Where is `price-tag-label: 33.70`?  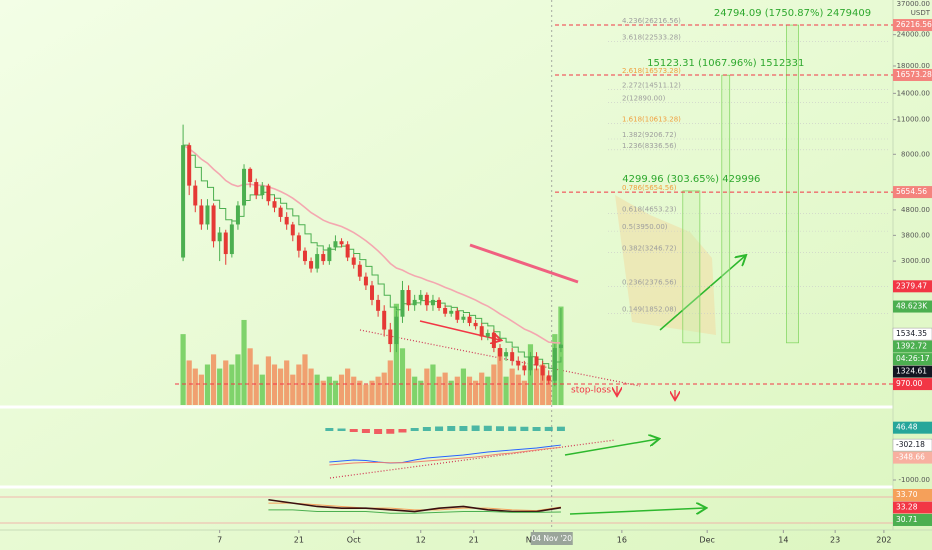
price-tag-label: 33.70 is located at coordinates (907, 494).